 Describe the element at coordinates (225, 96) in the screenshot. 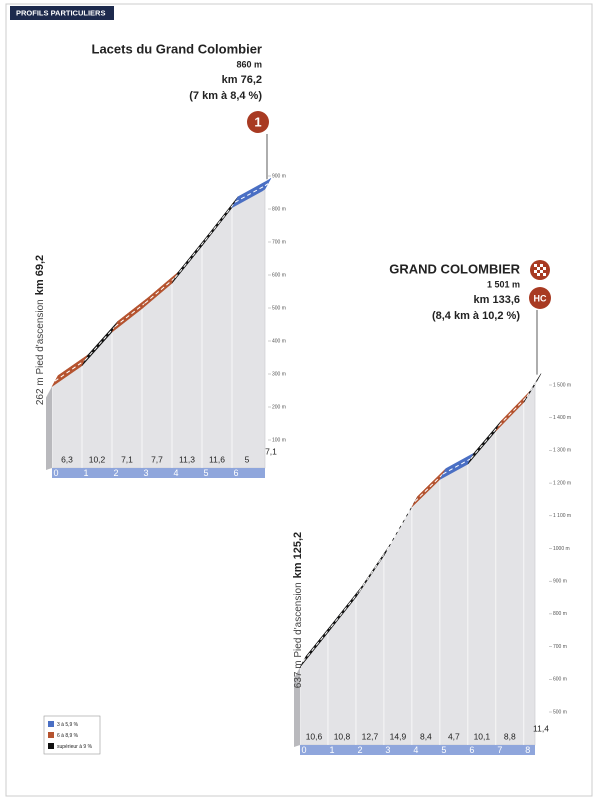

I see `climb-summary: (7 km à 8,4 %)` at that location.